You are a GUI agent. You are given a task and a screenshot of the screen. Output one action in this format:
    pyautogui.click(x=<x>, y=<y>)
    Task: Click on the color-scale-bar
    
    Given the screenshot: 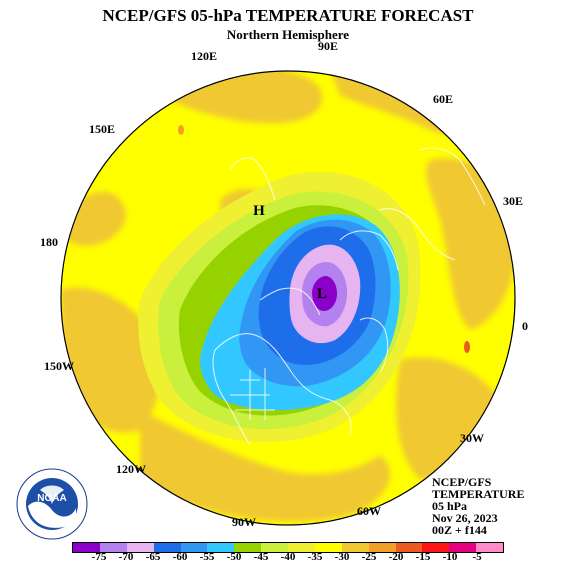 What is the action you would take?
    pyautogui.click(x=288, y=547)
    